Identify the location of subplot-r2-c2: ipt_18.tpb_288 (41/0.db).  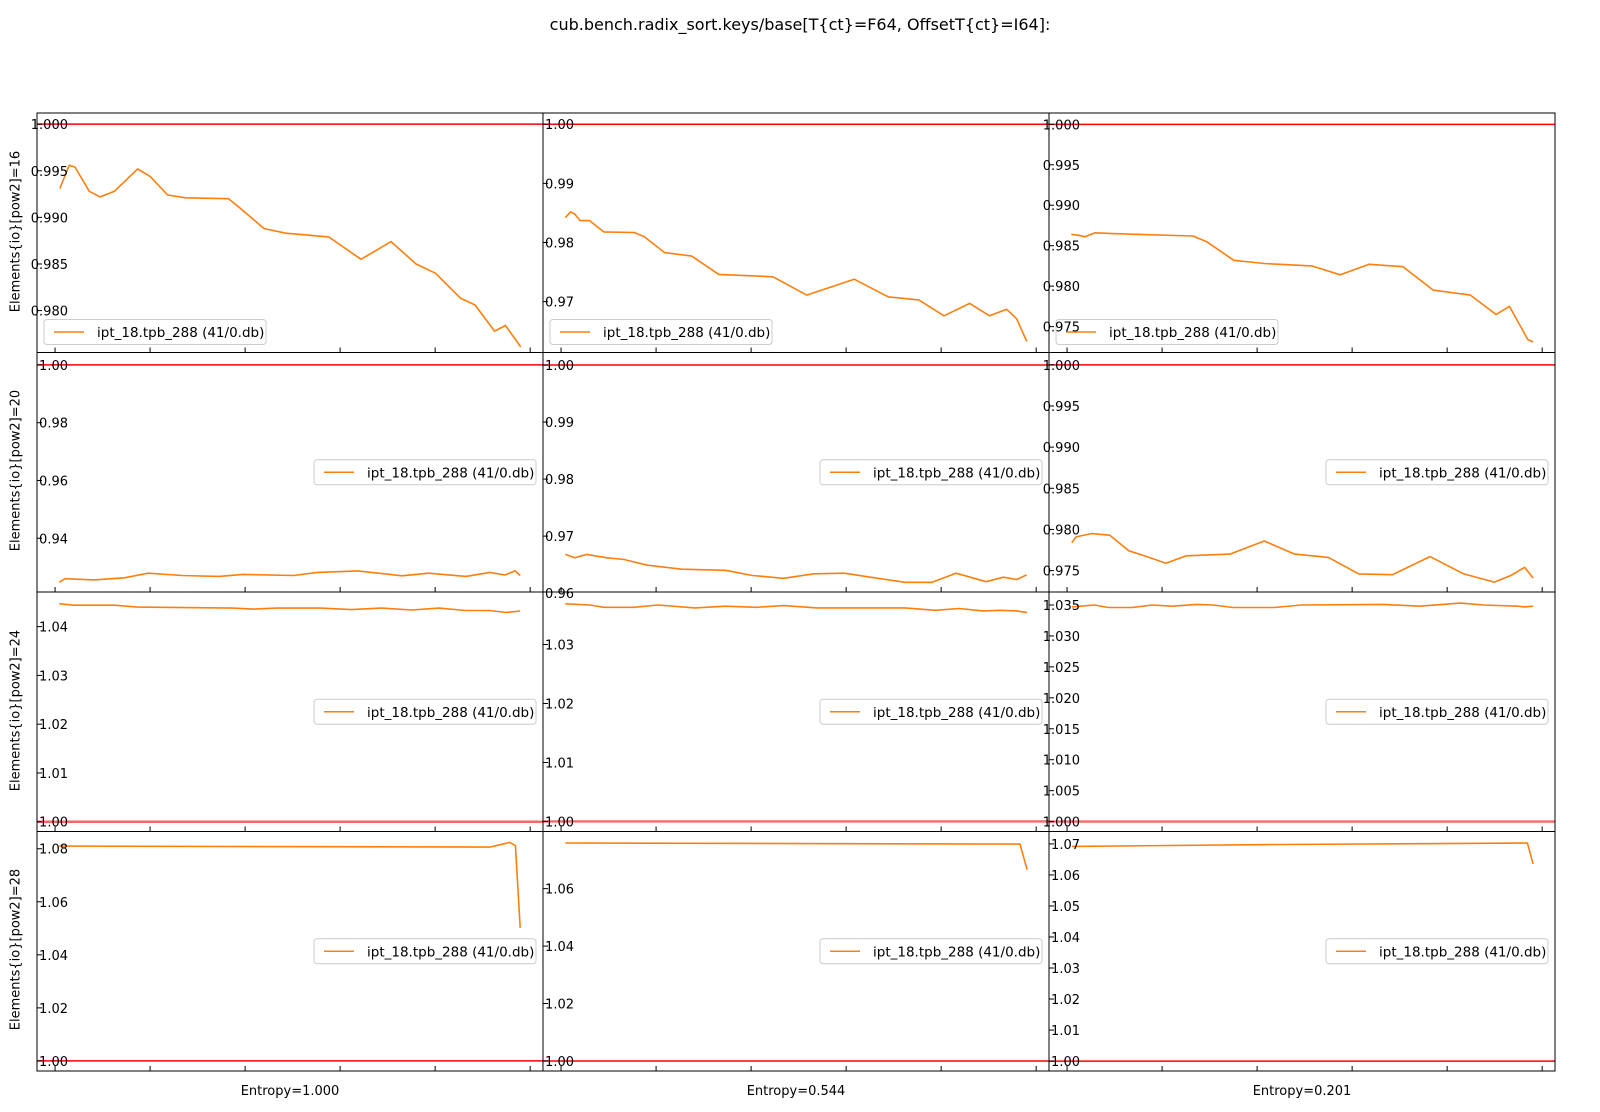
(1302, 711).